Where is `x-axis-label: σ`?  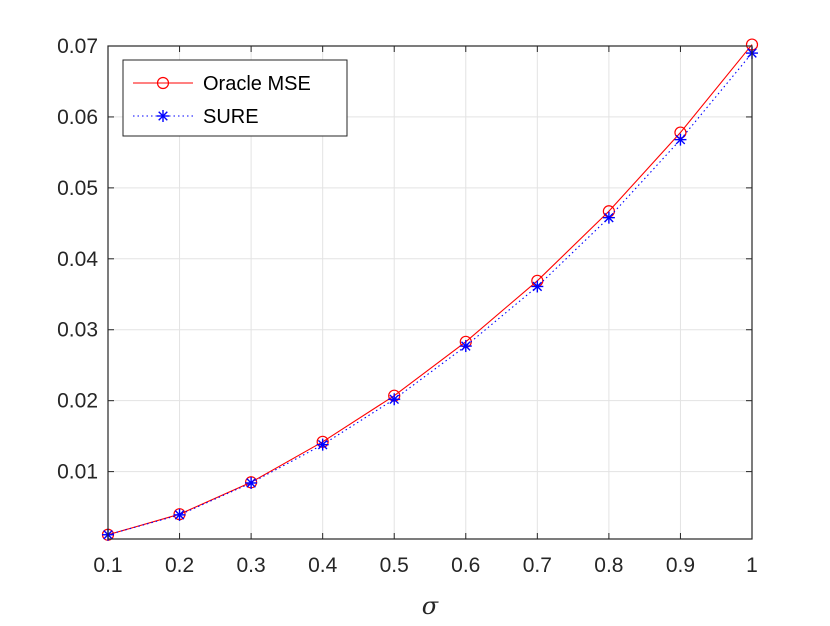
x-axis-label: σ is located at coordinates (430, 606).